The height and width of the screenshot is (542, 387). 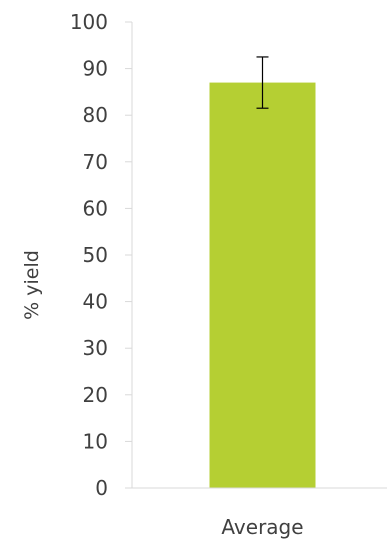 I want to click on y-tick-label: 20, so click(x=95, y=395).